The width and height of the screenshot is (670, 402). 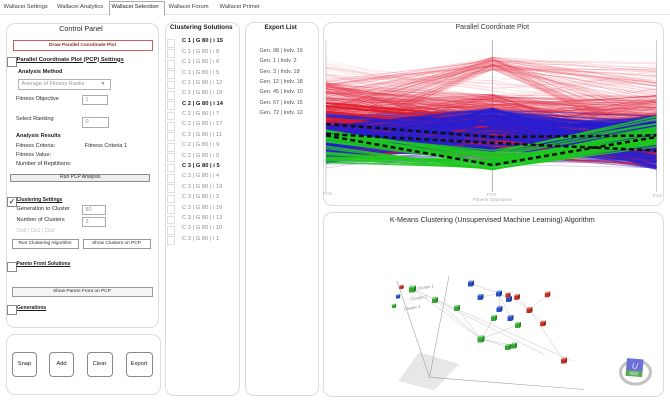 I want to click on svg-text: Cluster 1, so click(x=425, y=287).